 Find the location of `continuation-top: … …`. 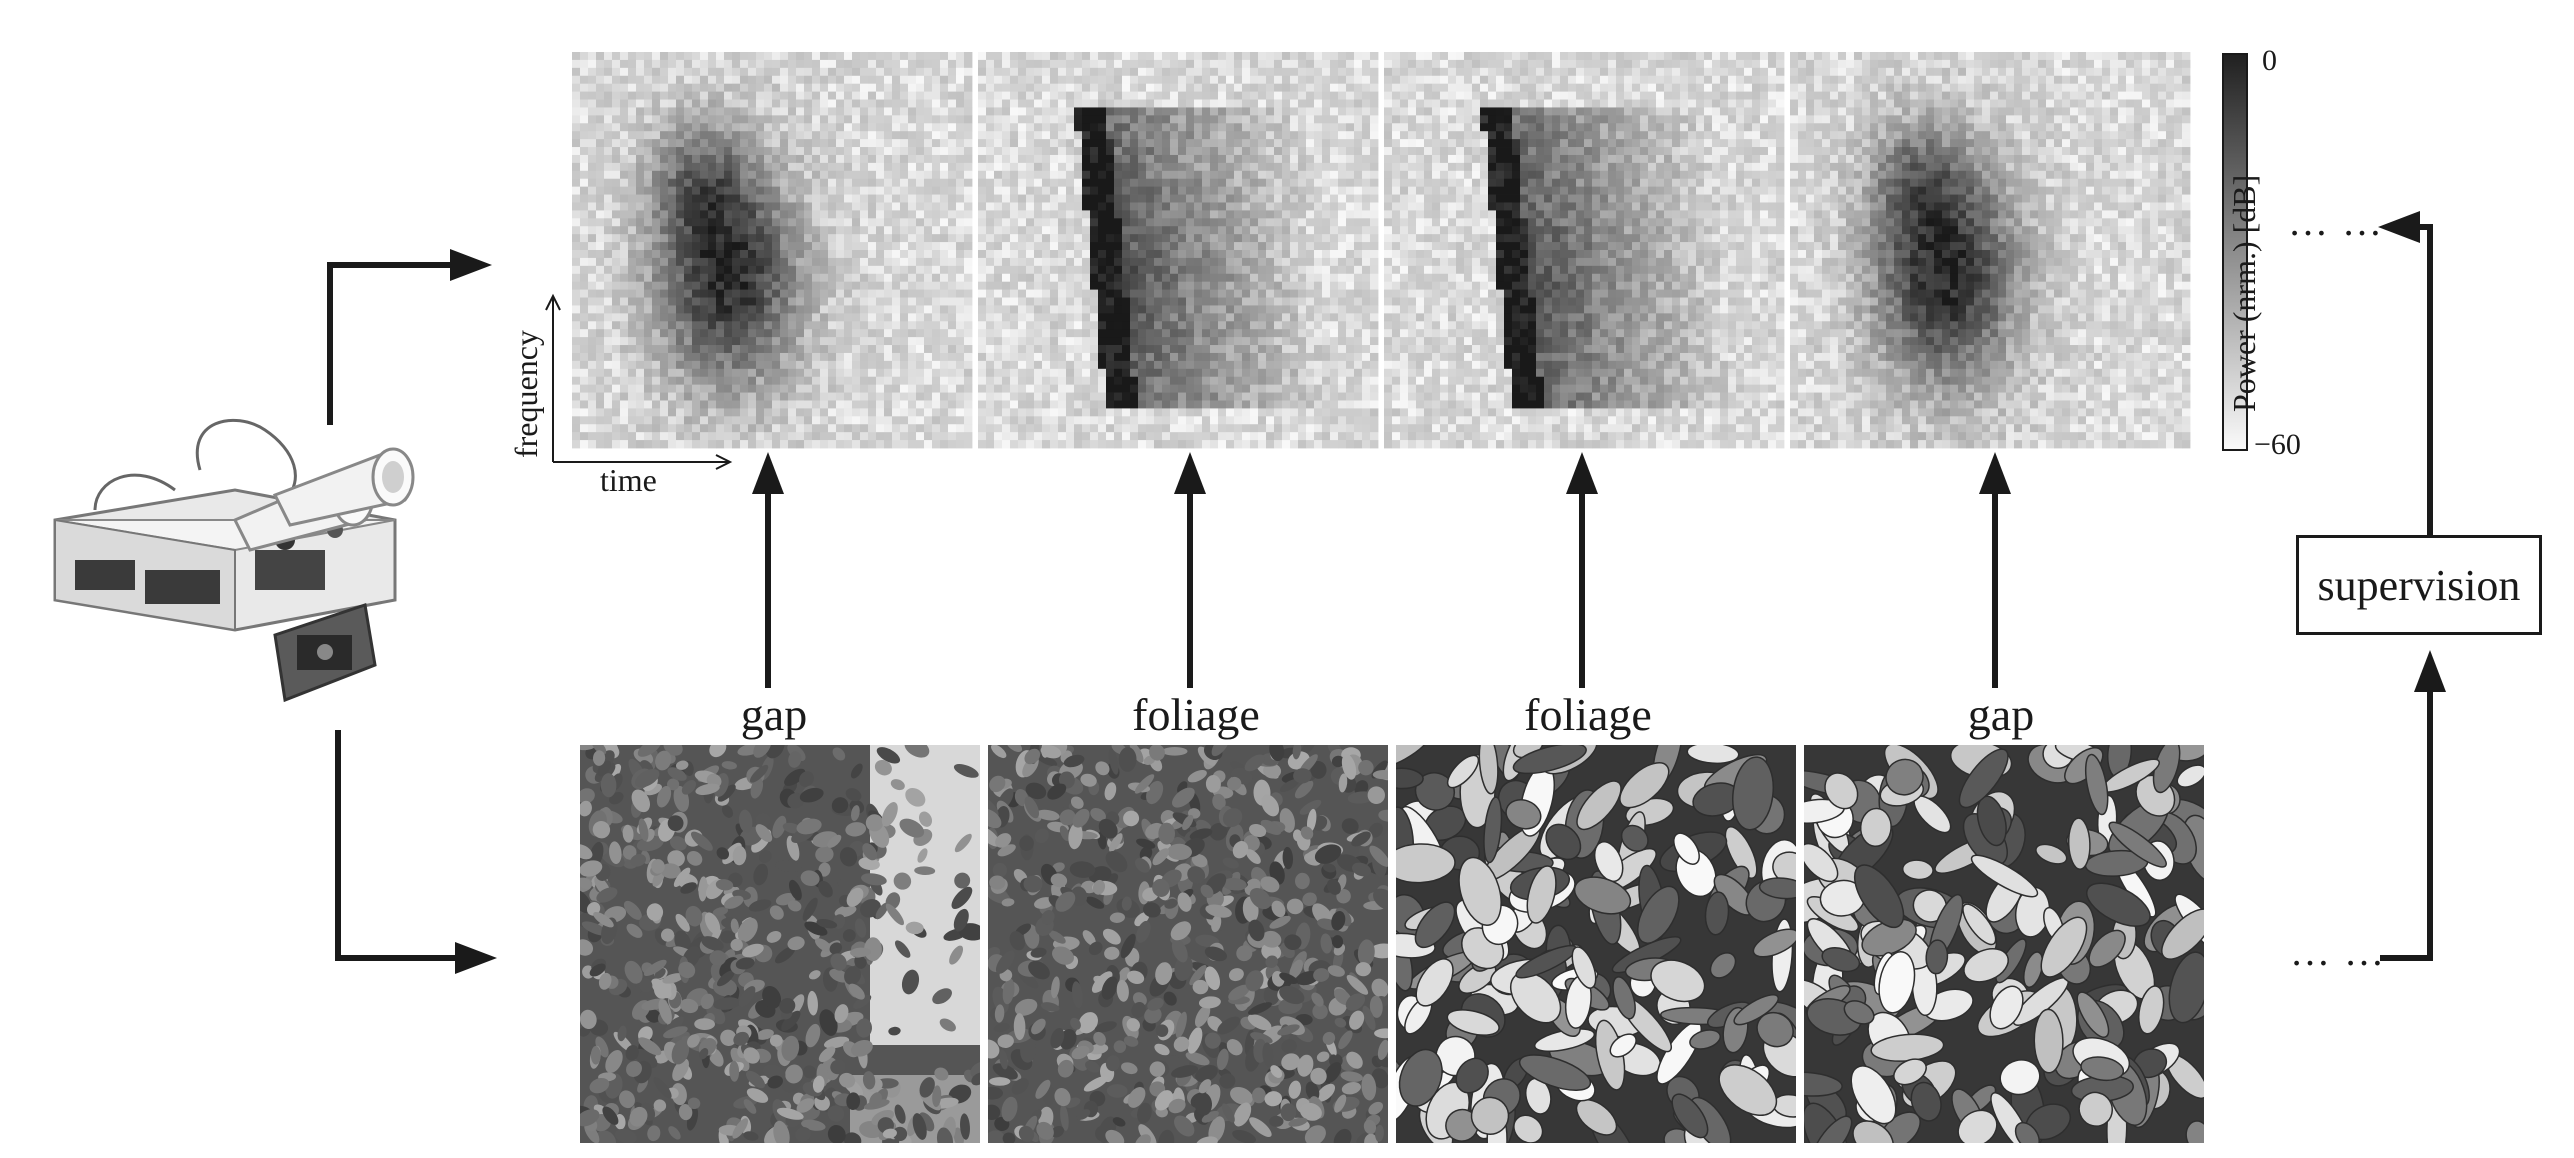

continuation-top: … … is located at coordinates (2336, 221).